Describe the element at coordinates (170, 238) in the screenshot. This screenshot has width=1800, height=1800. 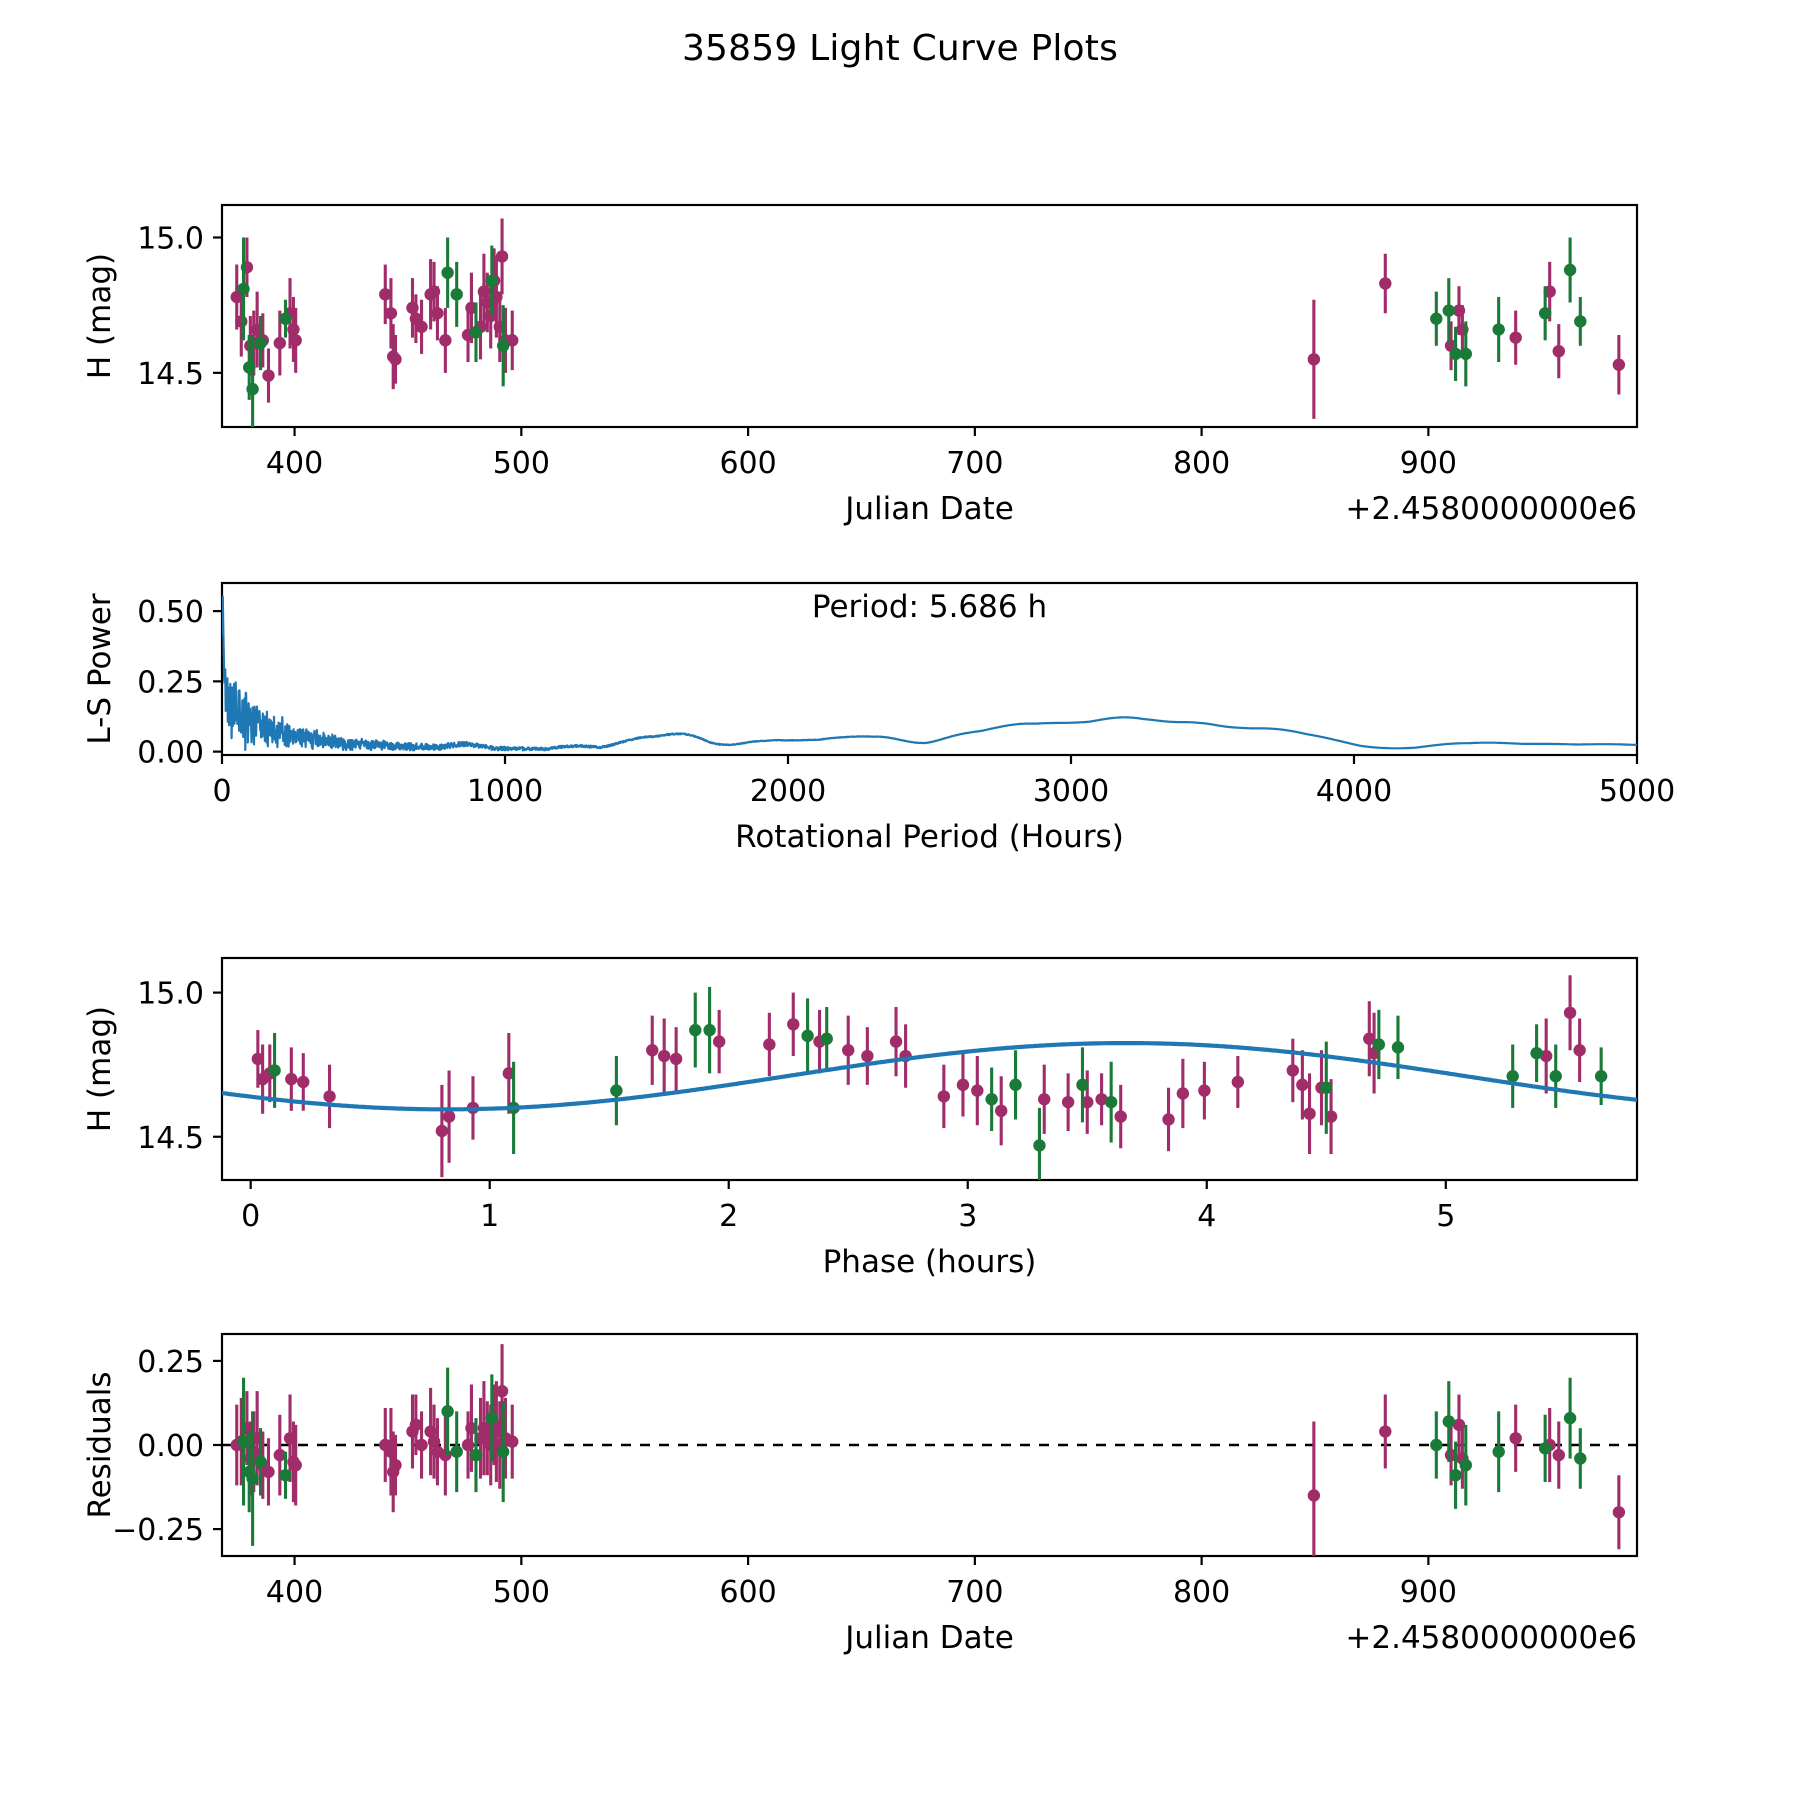
I see `y-tick-label: 15.0` at that location.